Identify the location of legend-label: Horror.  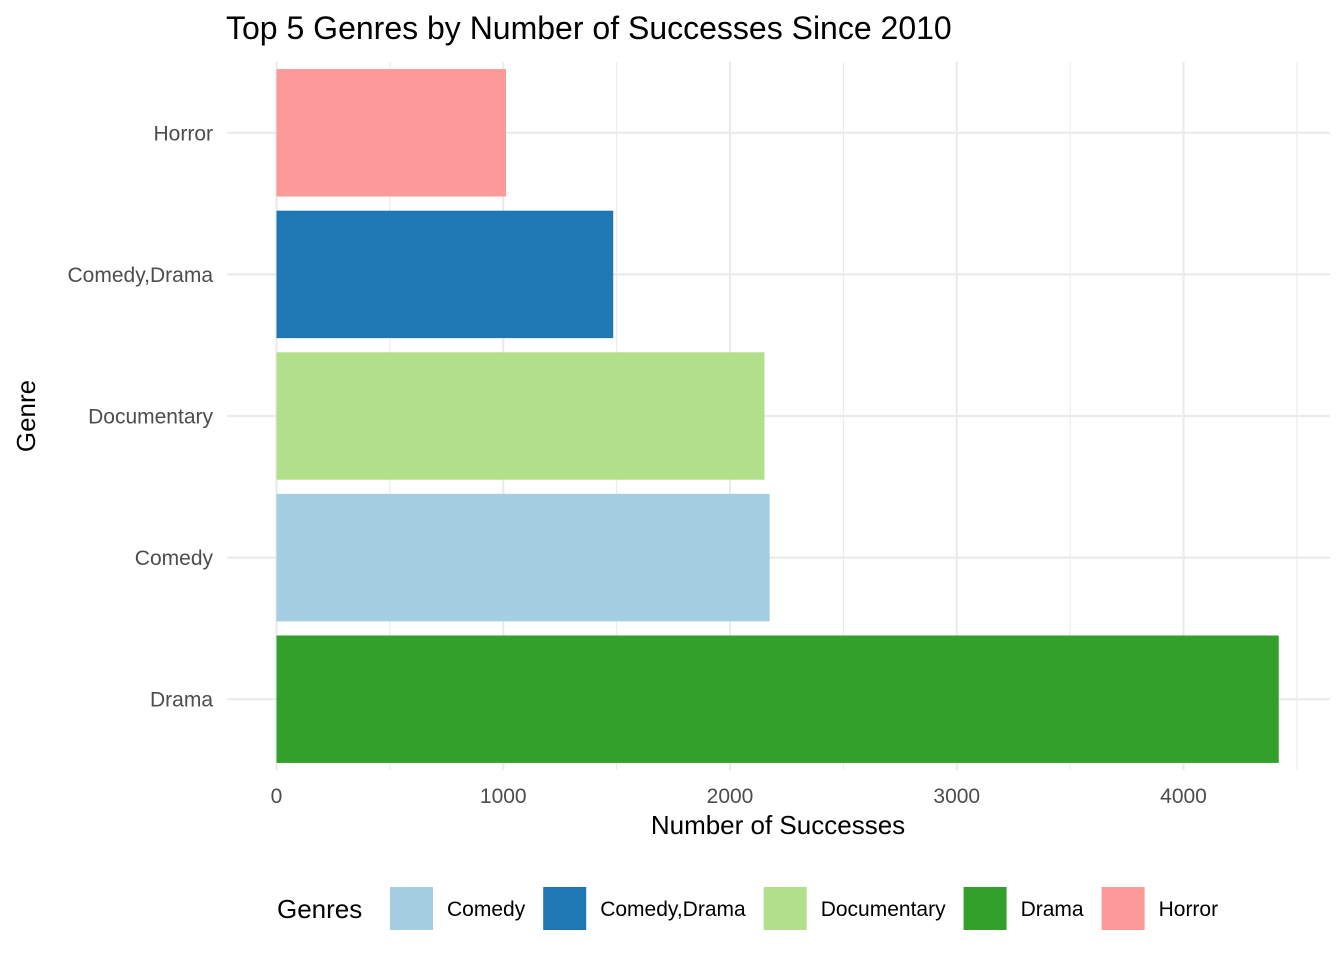
(1189, 909).